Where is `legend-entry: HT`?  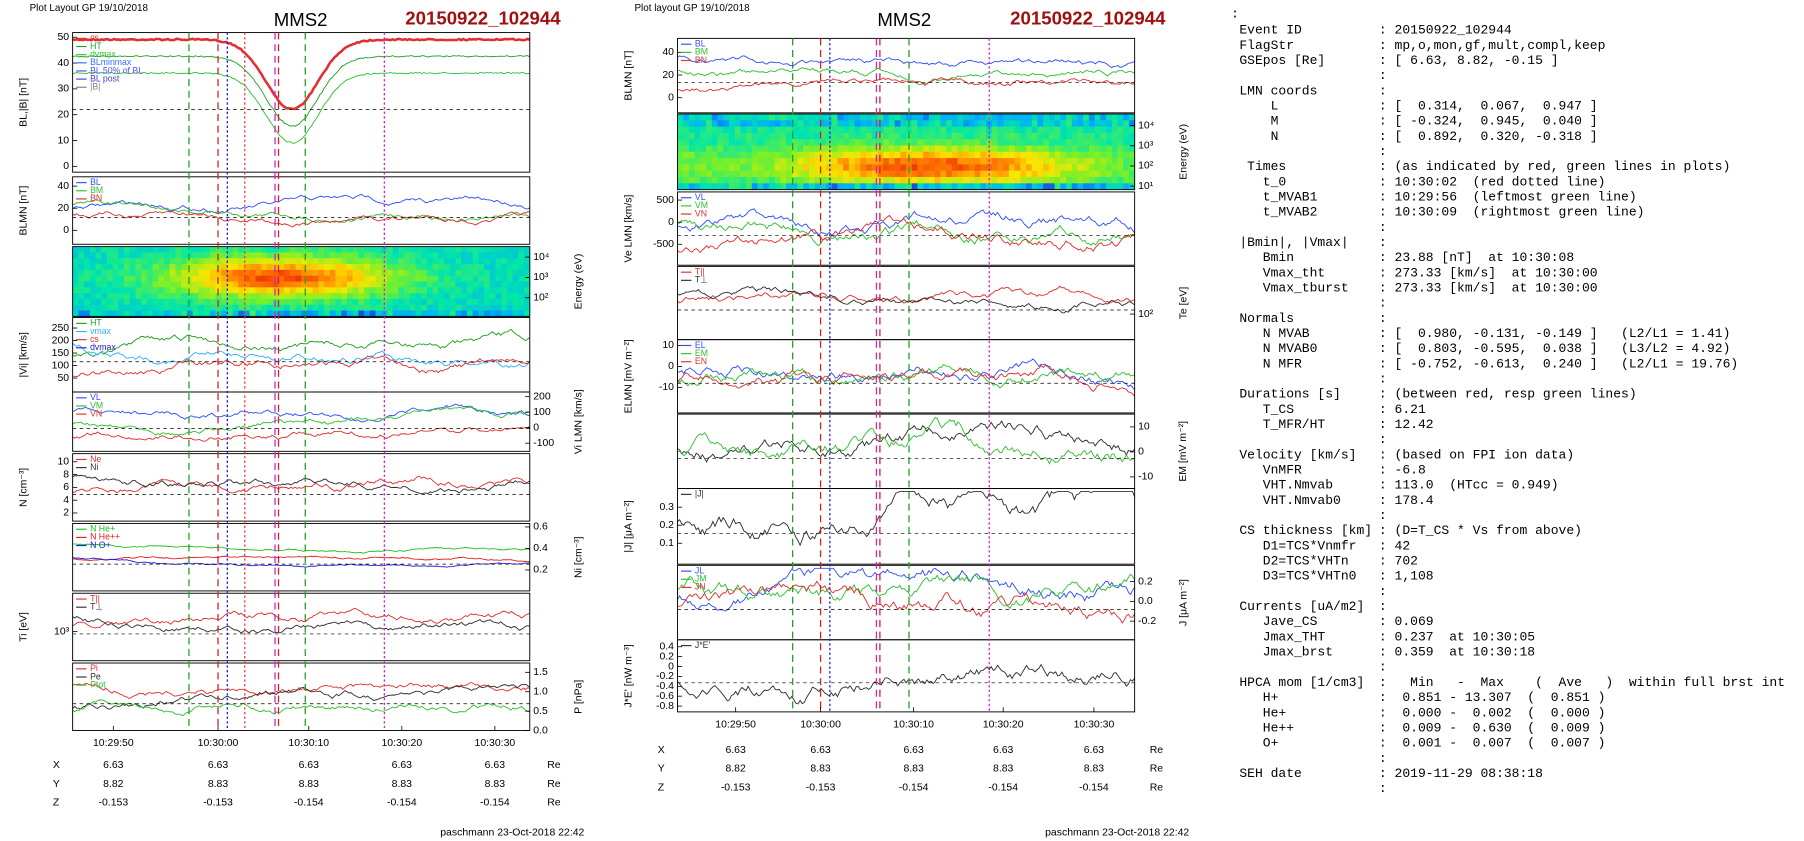
legend-entry: HT is located at coordinates (96, 46).